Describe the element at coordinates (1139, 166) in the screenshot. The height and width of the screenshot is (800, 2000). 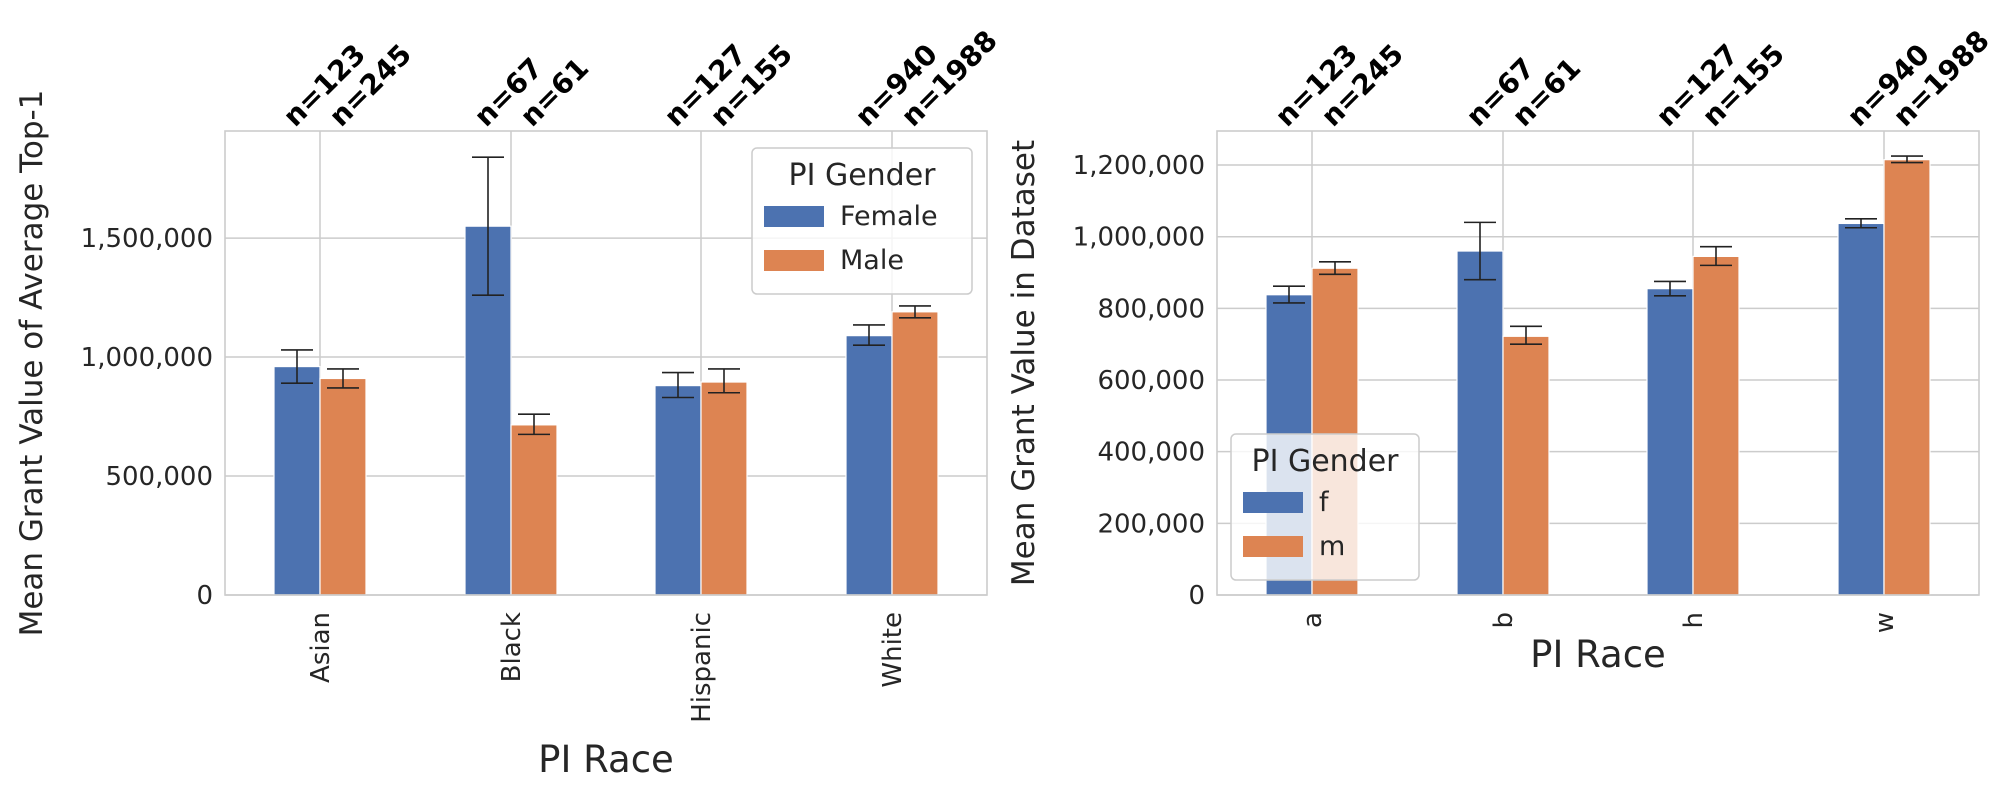
I see `y-tick-label: 1,200,000` at that location.